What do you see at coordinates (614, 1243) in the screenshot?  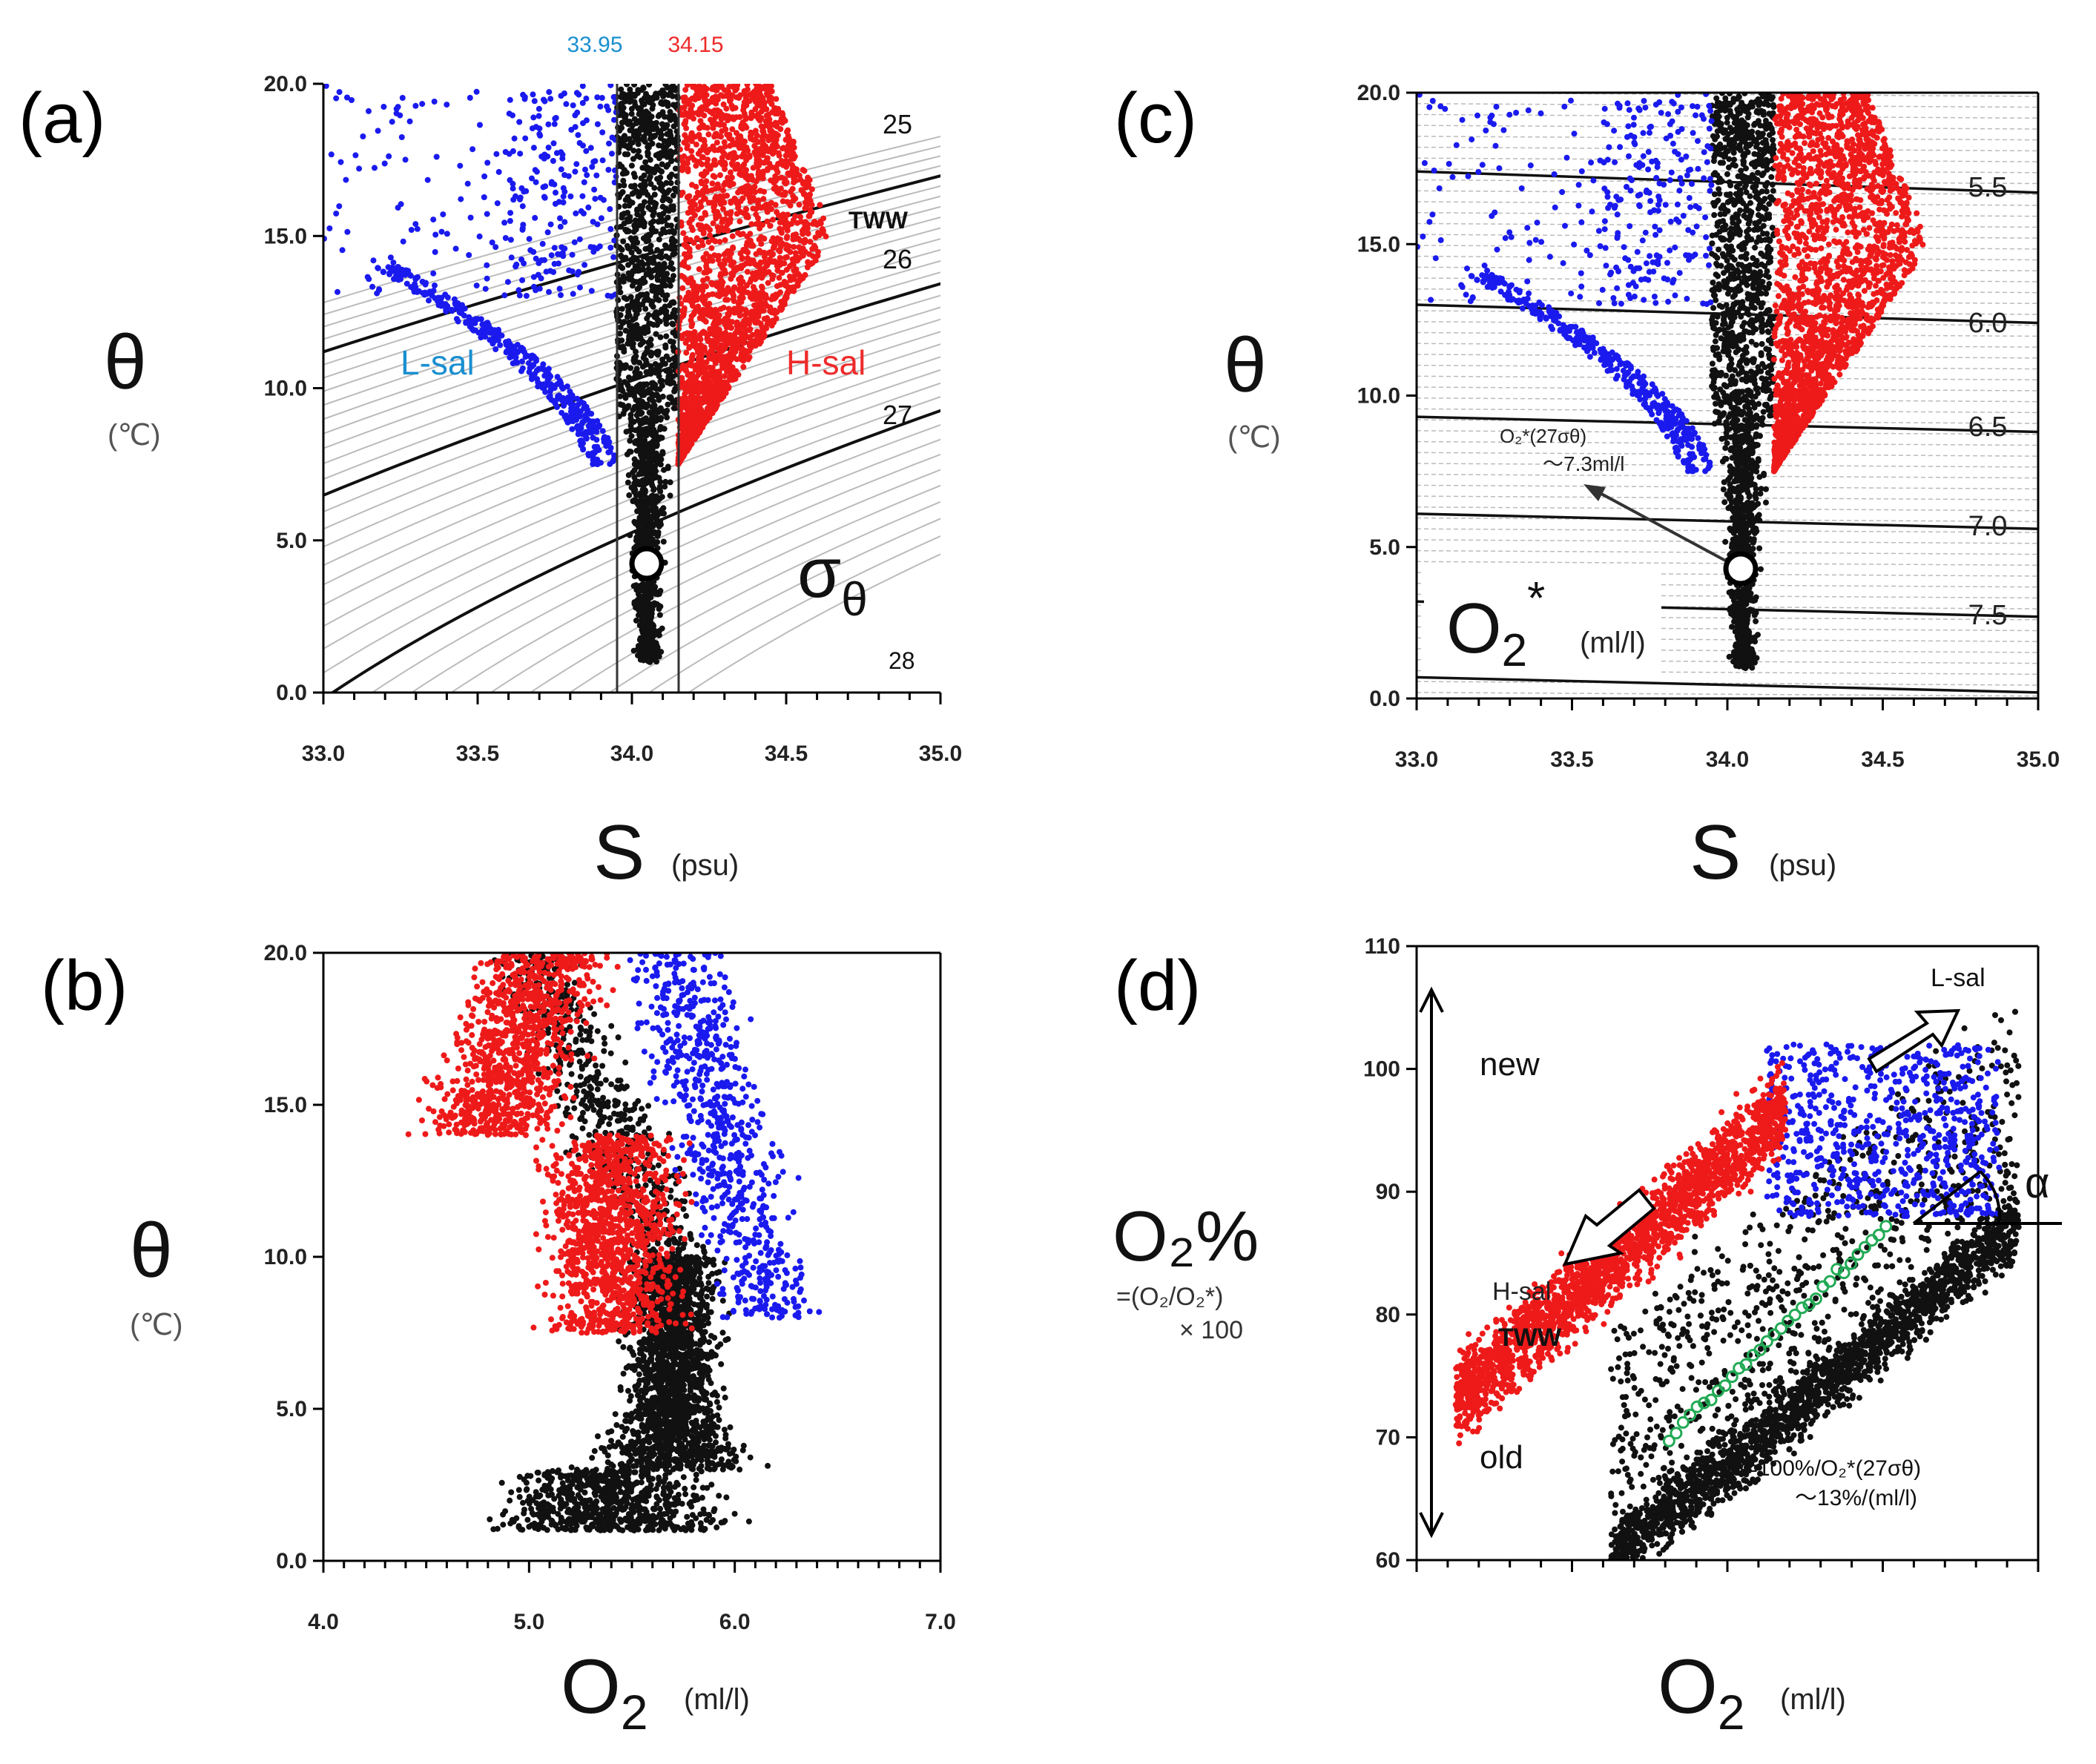 I see `scatter-points-b` at bounding box center [614, 1243].